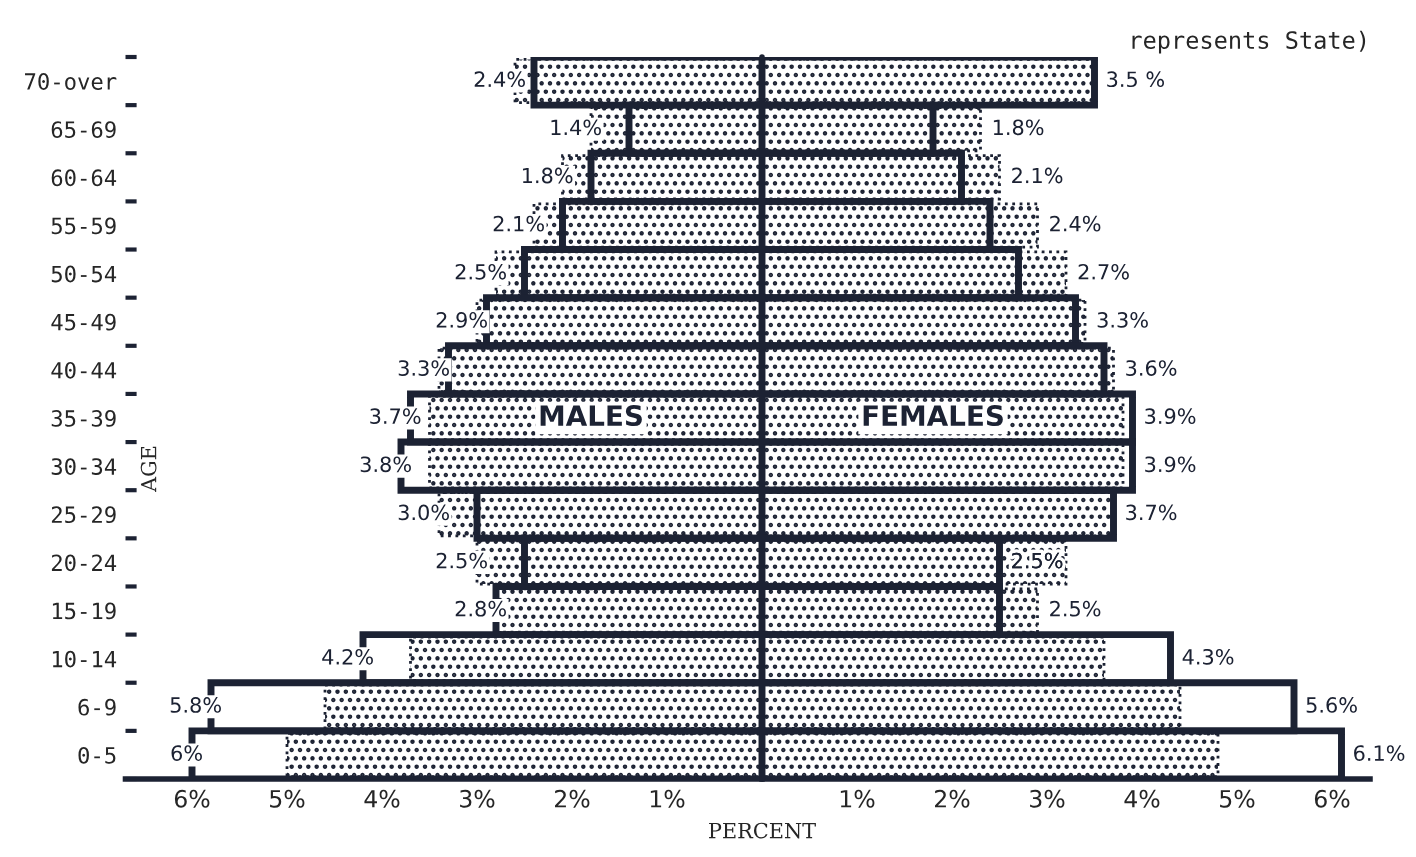 The width and height of the screenshot is (1416, 857). What do you see at coordinates (97, 707) in the screenshot?
I see `y-tick-label: 6-9` at bounding box center [97, 707].